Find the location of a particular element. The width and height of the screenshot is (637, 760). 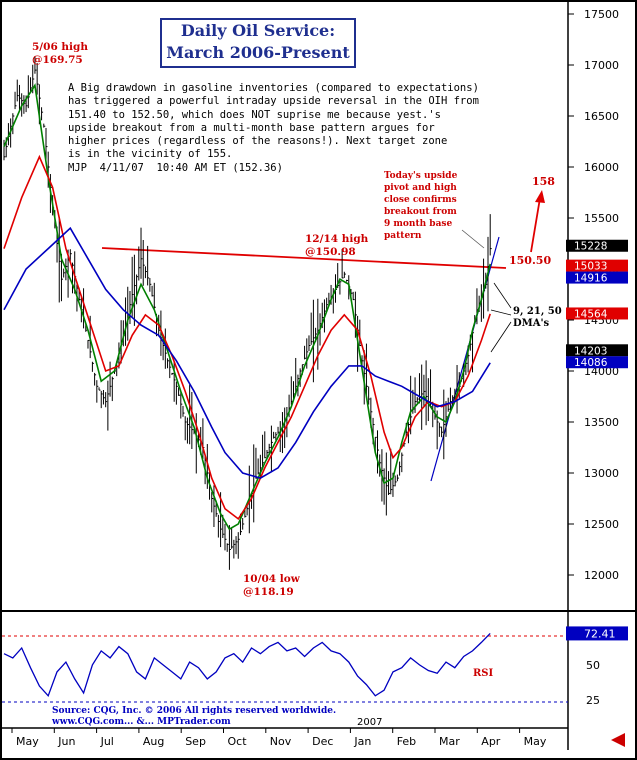

chart-title-box: Daily Oil Service: March 2006-Present is located at coordinates (258, 43).